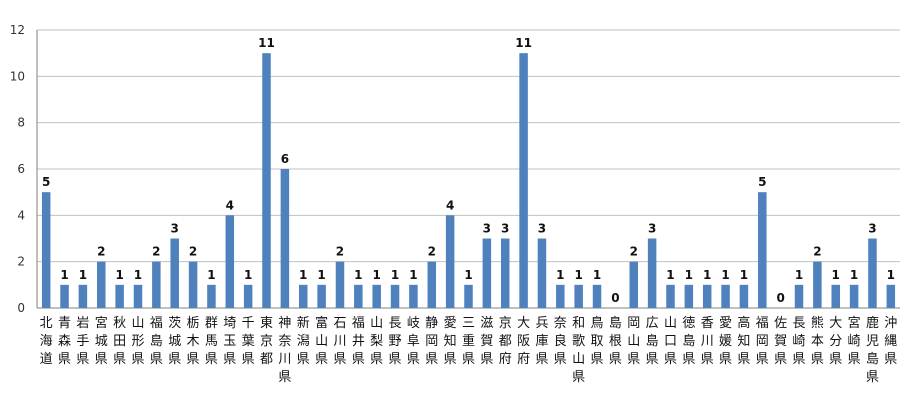 The width and height of the screenshot is (924, 403). What do you see at coordinates (376, 341) in the screenshot?
I see `category-label: 山梨県` at bounding box center [376, 341].